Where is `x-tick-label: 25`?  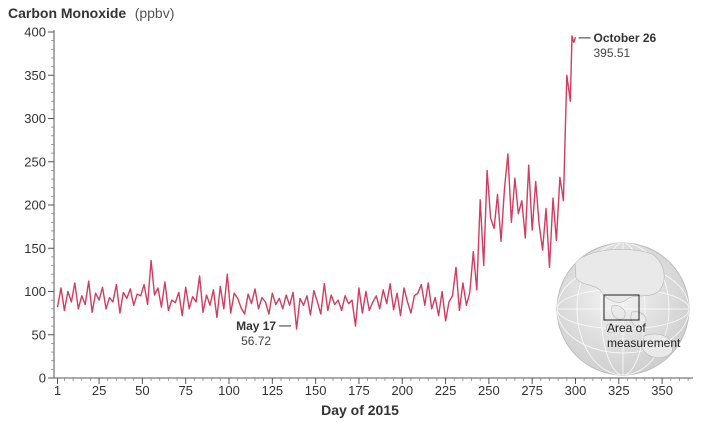
x-tick-label: 25 is located at coordinates (99, 390).